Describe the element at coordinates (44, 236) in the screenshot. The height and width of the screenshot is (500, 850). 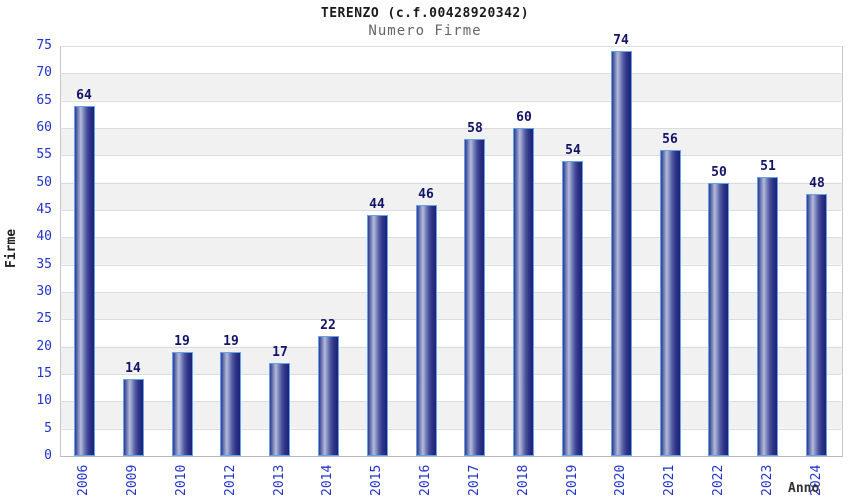
I see `y-tick-label-40: 40` at that location.